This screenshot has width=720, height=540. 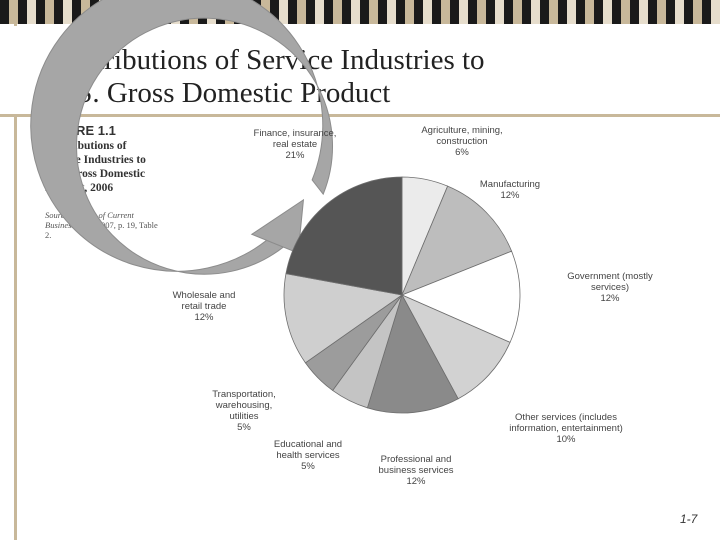 I want to click on slice-label: Educational and health services 5%, so click(x=308, y=455).